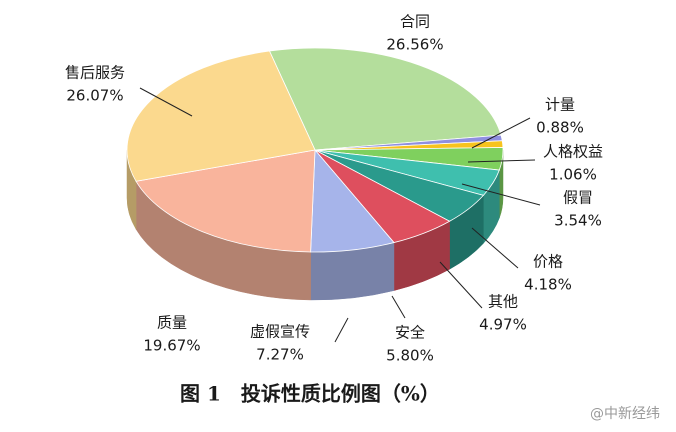 The width and height of the screenshot is (676, 432). Describe the element at coordinates (560, 105) in the screenshot. I see `slice-label: 计量` at that location.